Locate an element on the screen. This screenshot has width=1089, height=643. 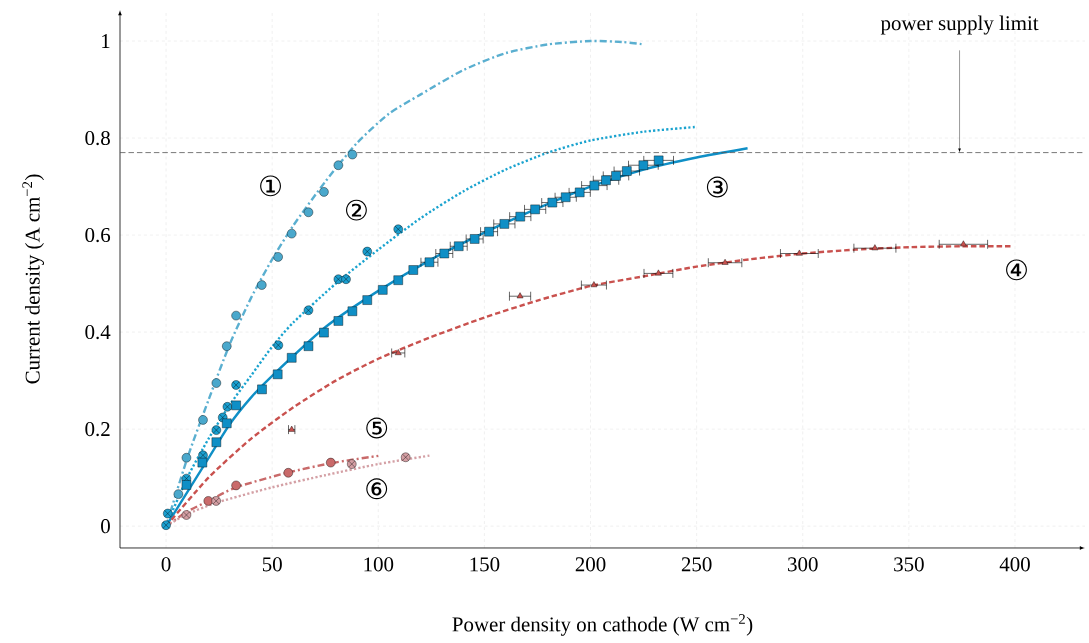
annotation: ⑥ is located at coordinates (377, 489).